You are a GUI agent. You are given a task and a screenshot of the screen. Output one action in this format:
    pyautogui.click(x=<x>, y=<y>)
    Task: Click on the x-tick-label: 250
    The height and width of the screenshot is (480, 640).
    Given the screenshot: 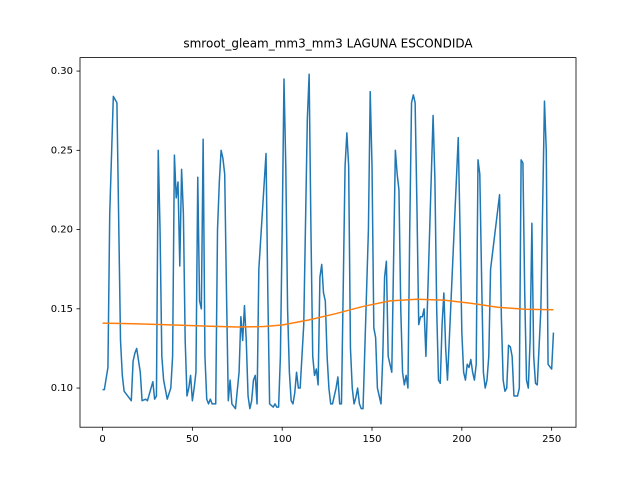 What is the action you would take?
    pyautogui.click(x=551, y=439)
    